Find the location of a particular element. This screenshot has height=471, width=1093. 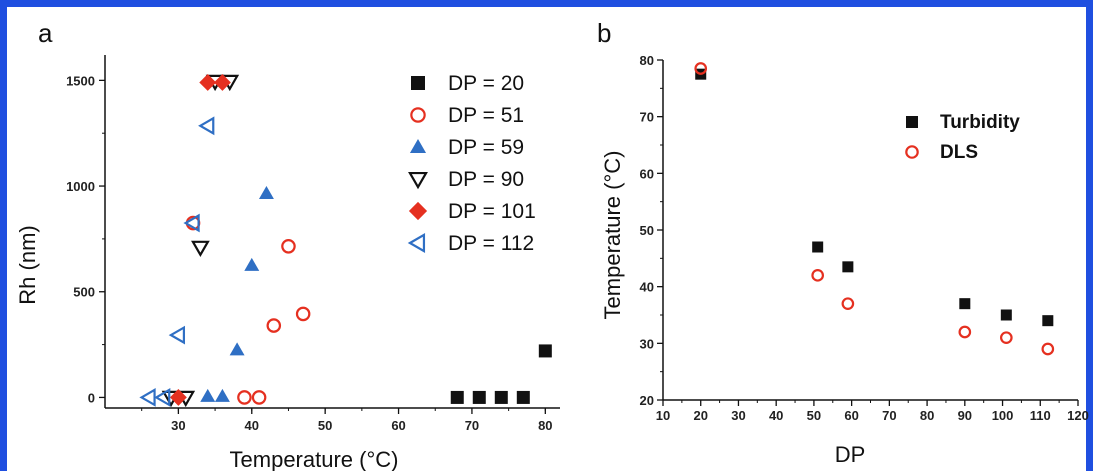

x-tick-label-a: 30 is located at coordinates (178, 425).